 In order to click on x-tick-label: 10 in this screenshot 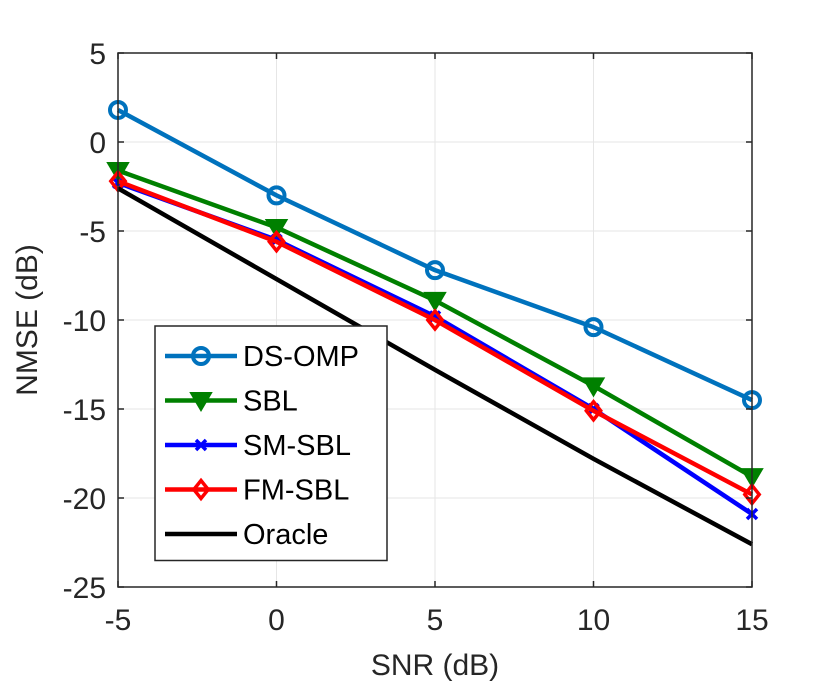, I will do `click(593, 620)`.